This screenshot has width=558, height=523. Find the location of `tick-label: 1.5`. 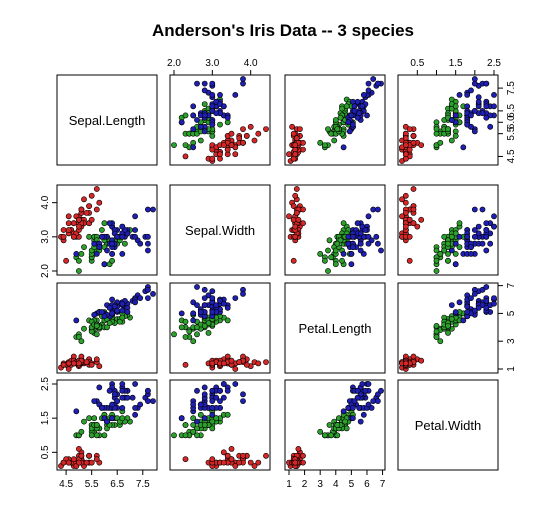

tick-label: 1.5 is located at coordinates (456, 63).